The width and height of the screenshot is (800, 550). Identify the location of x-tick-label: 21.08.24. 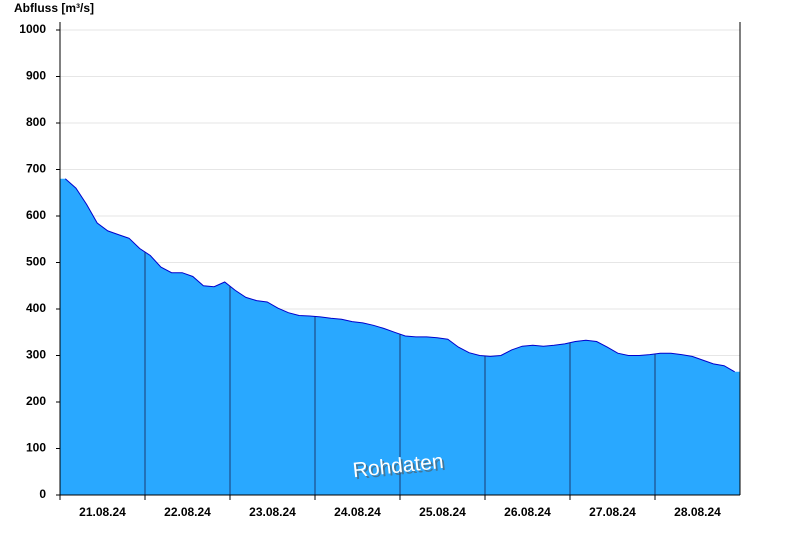
(102, 512).